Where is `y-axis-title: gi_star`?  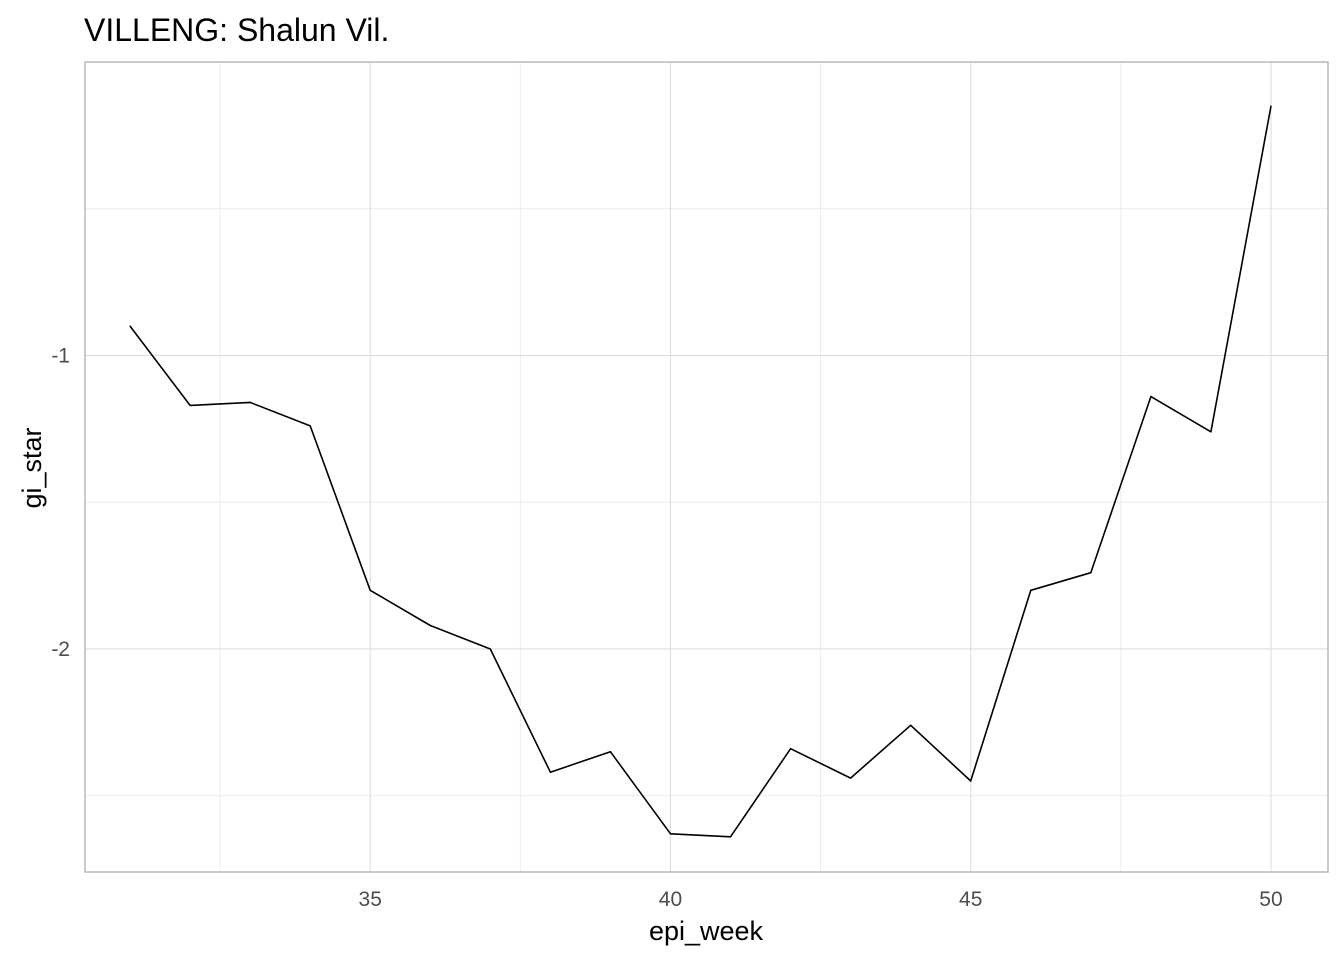
y-axis-title: gi_star is located at coordinates (32, 467).